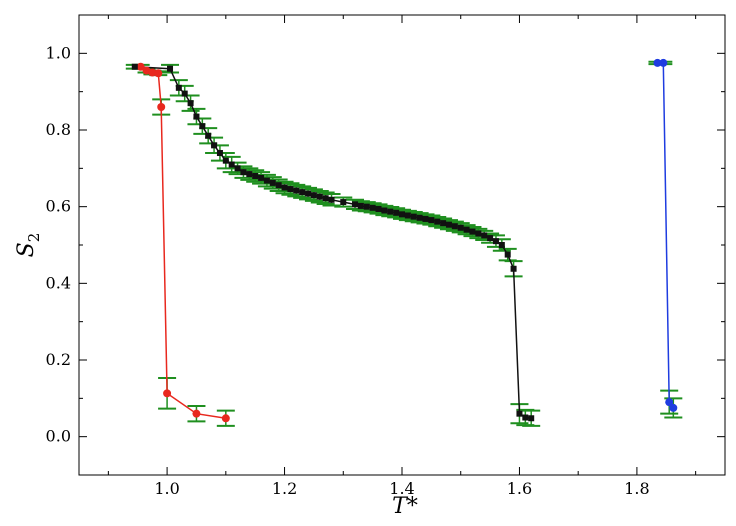 This screenshot has width=736, height=526. Describe the element at coordinates (284, 488) in the screenshot. I see `x-tick-label: 1.2` at that location.